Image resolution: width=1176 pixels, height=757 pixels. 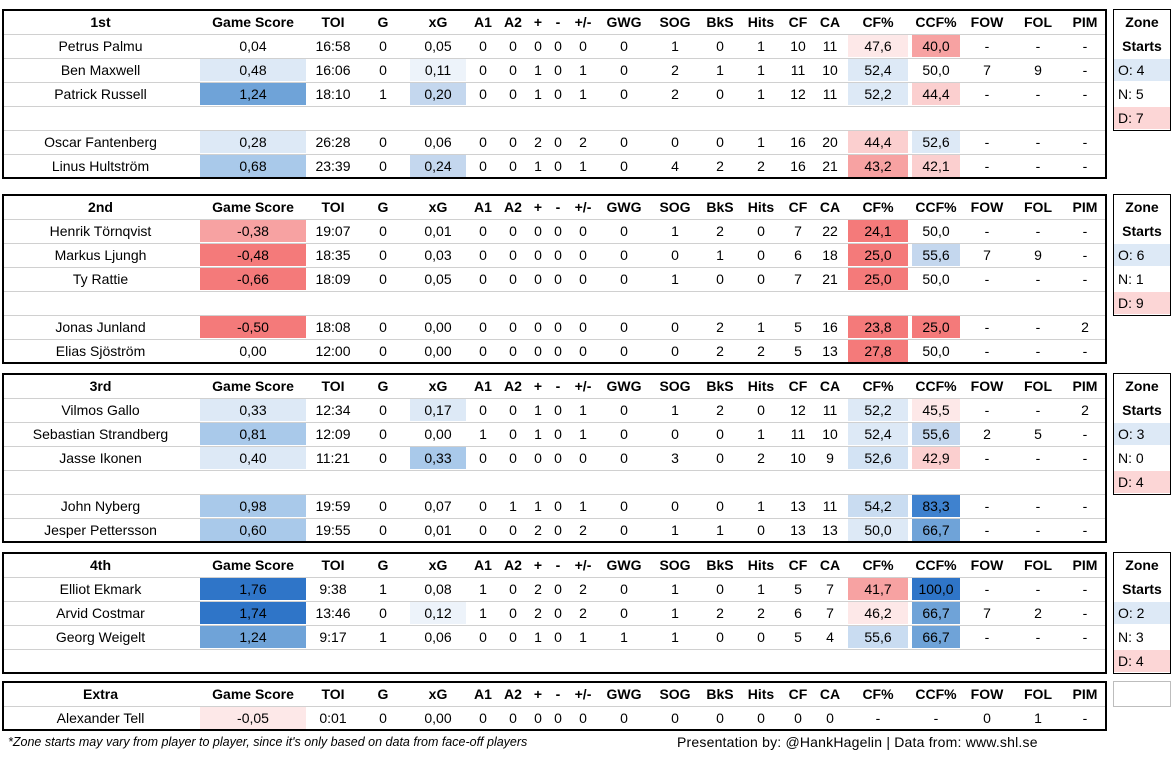 I want to click on column-header: xG, so click(x=438, y=386).